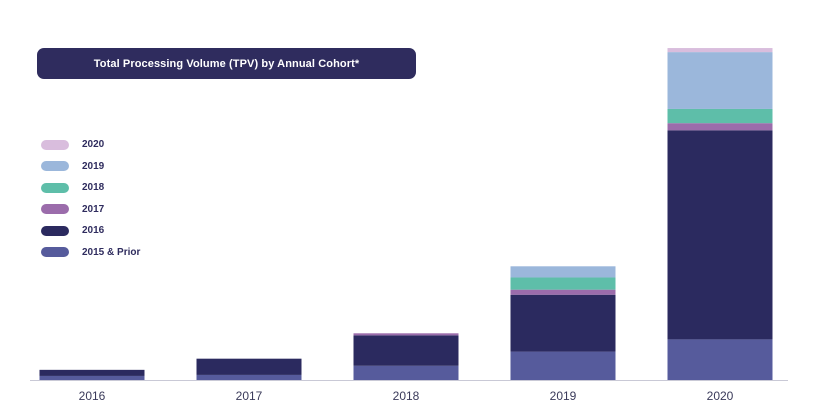  What do you see at coordinates (249, 396) in the screenshot?
I see `x-tick-label: 2017` at bounding box center [249, 396].